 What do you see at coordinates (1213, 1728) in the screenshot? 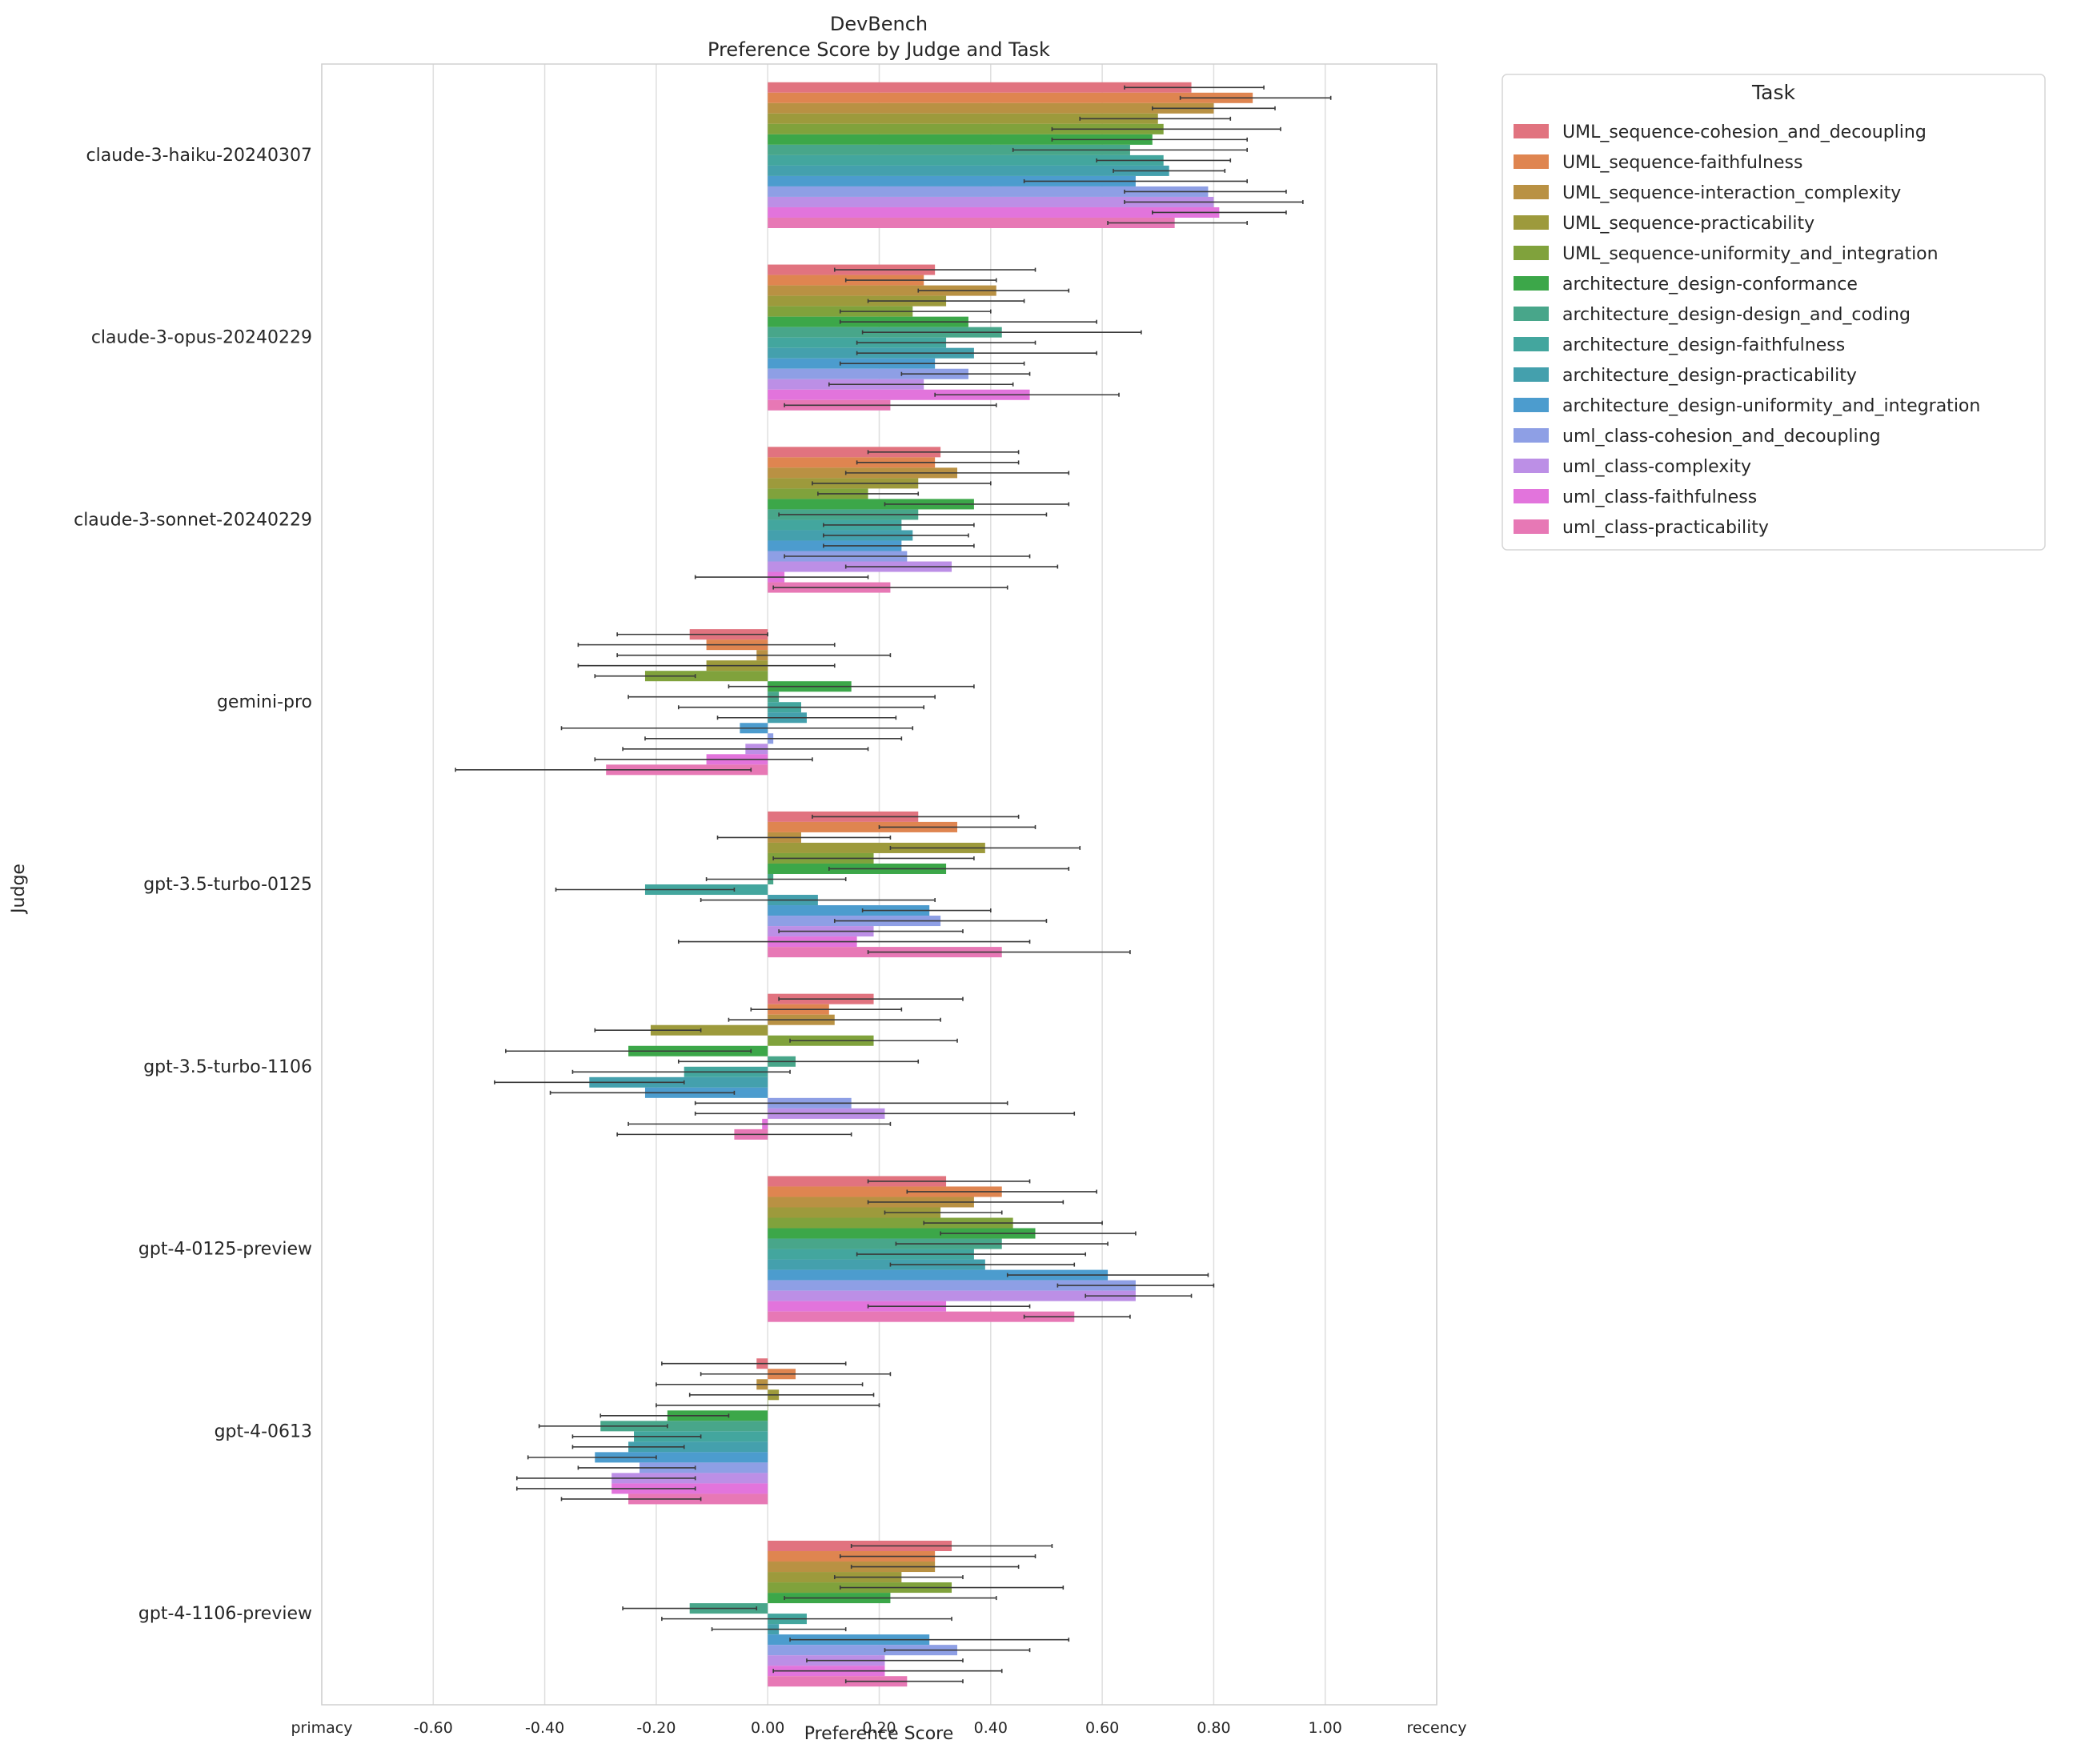
I see `x-tick-label: 0.80` at bounding box center [1213, 1728].